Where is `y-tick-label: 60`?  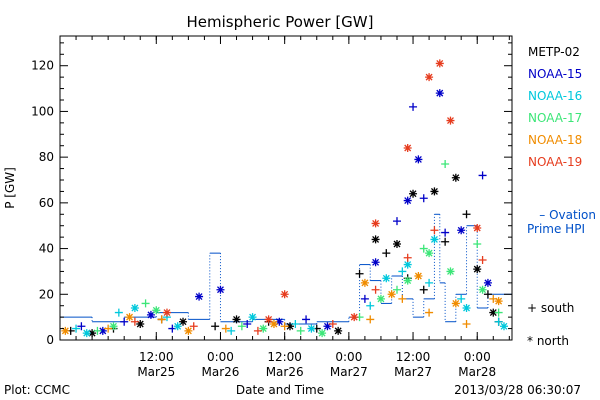
y-tick-label: 60 is located at coordinates (46, 203).